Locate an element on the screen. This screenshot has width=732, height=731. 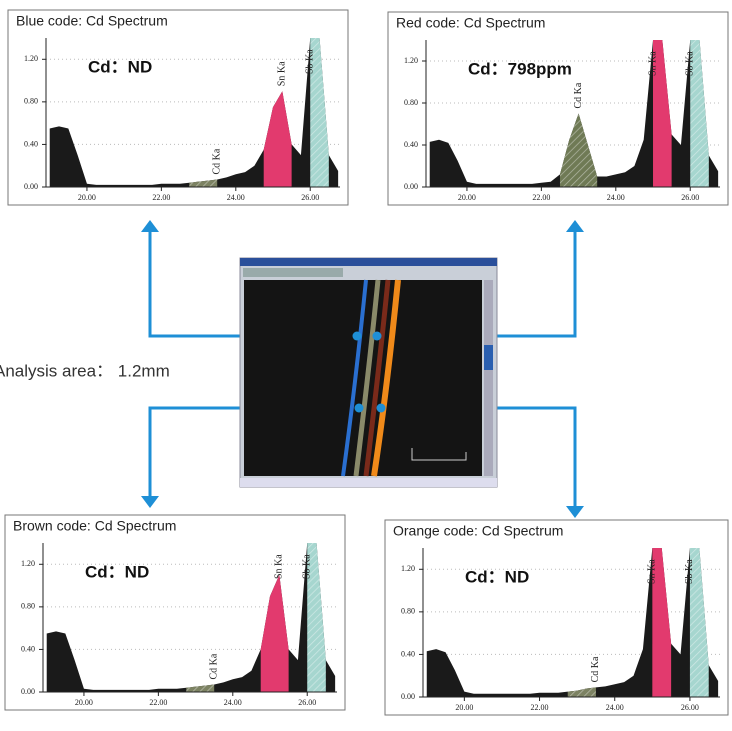
microscope-screenshot is located at coordinates (368, 372).